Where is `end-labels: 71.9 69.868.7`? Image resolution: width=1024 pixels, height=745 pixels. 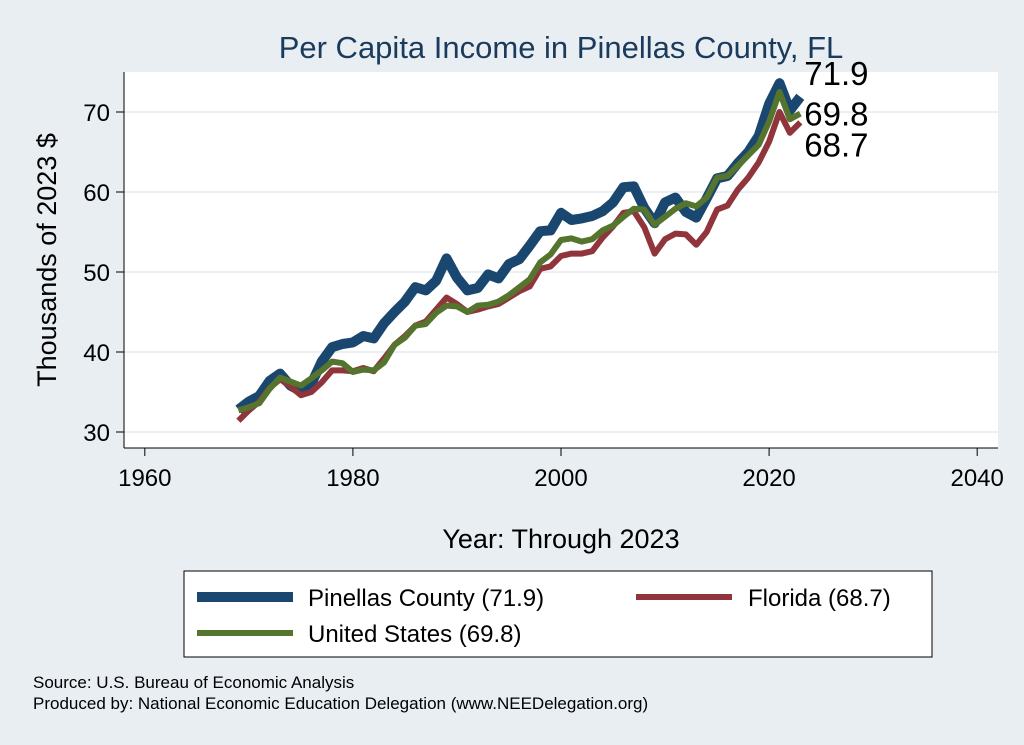 end-labels: 71.9 69.868.7 is located at coordinates (836, 109).